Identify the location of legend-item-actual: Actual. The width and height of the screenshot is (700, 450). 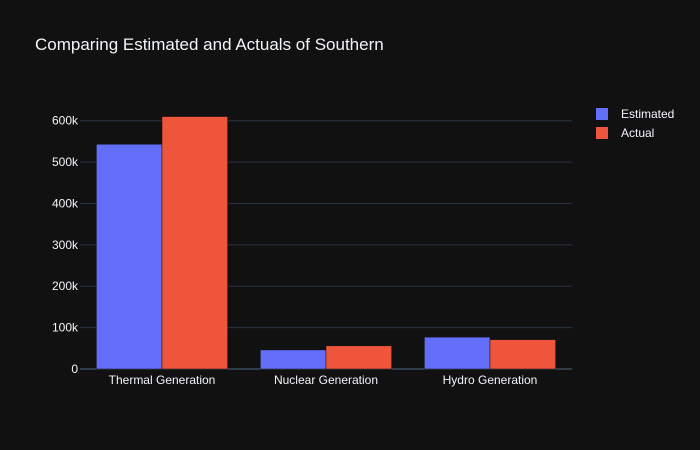
(625, 133).